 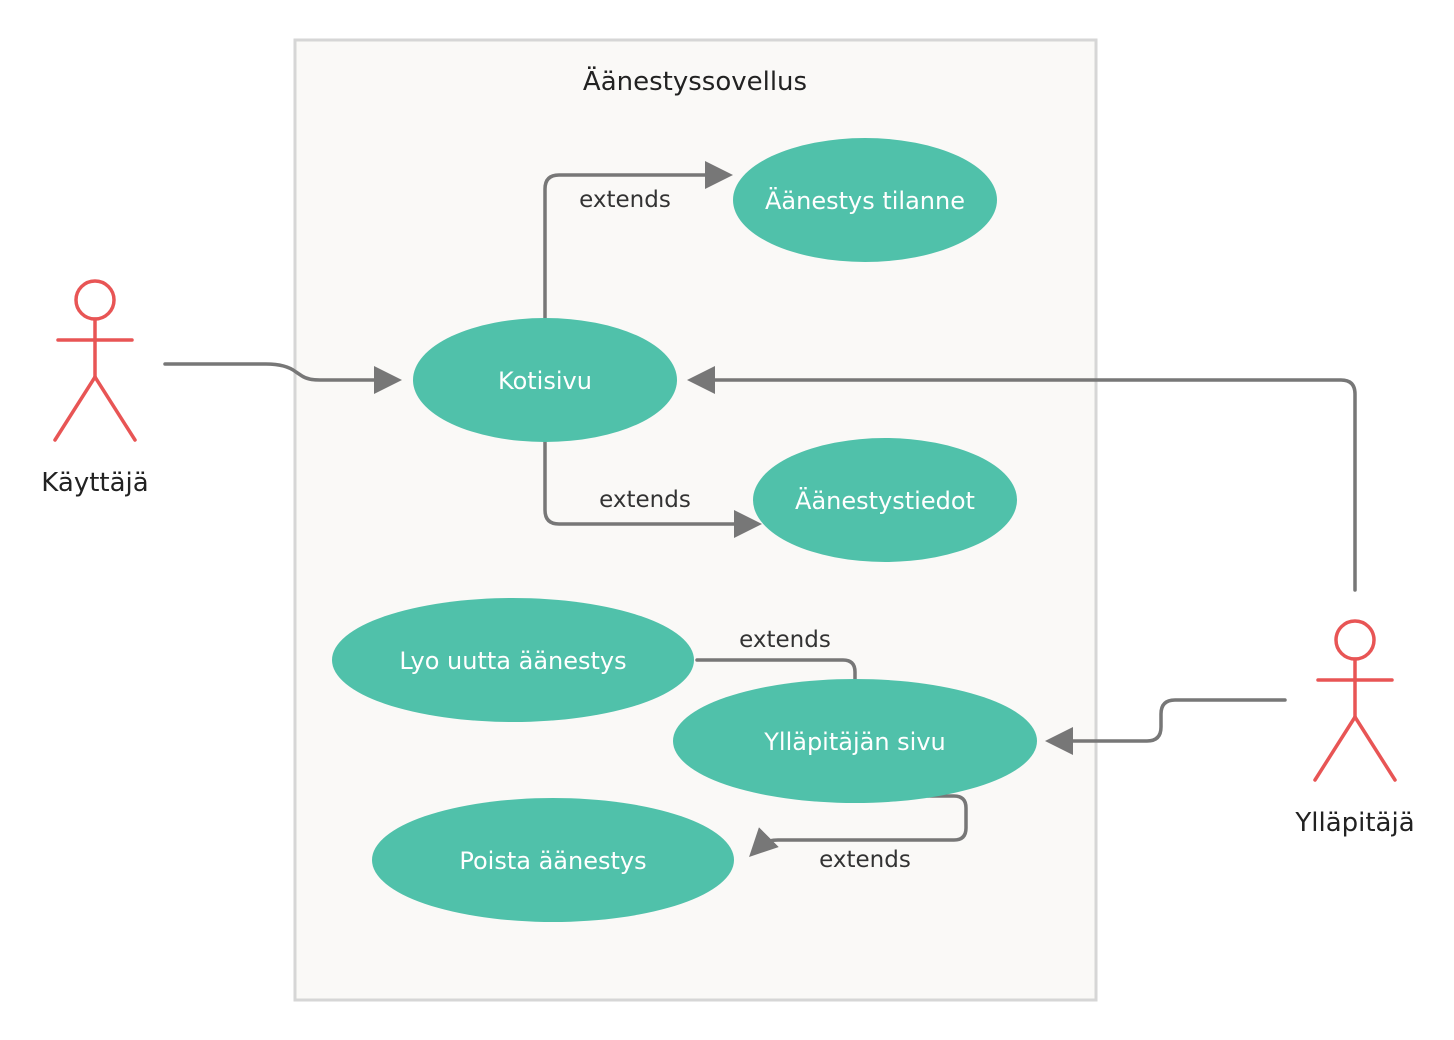 I want to click on connector-home-to-status, so click(x=638, y=241).